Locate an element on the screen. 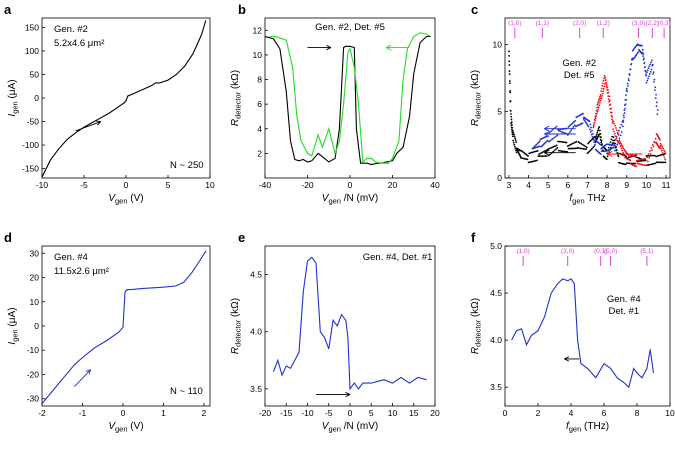 Image resolution: width=675 pixels, height=456 pixels. x-tick-label: -5 is located at coordinates (329, 413).